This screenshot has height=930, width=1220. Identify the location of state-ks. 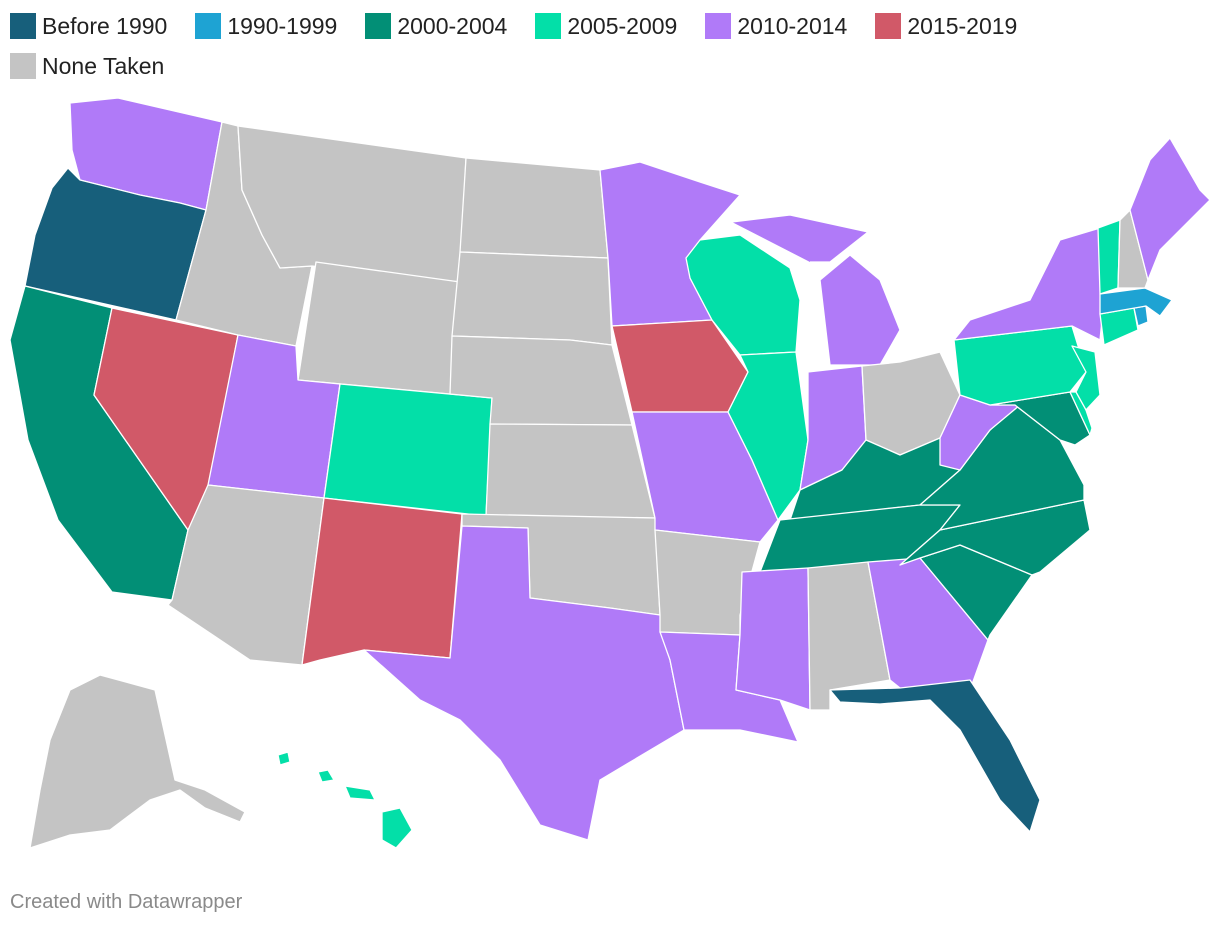
(570, 471).